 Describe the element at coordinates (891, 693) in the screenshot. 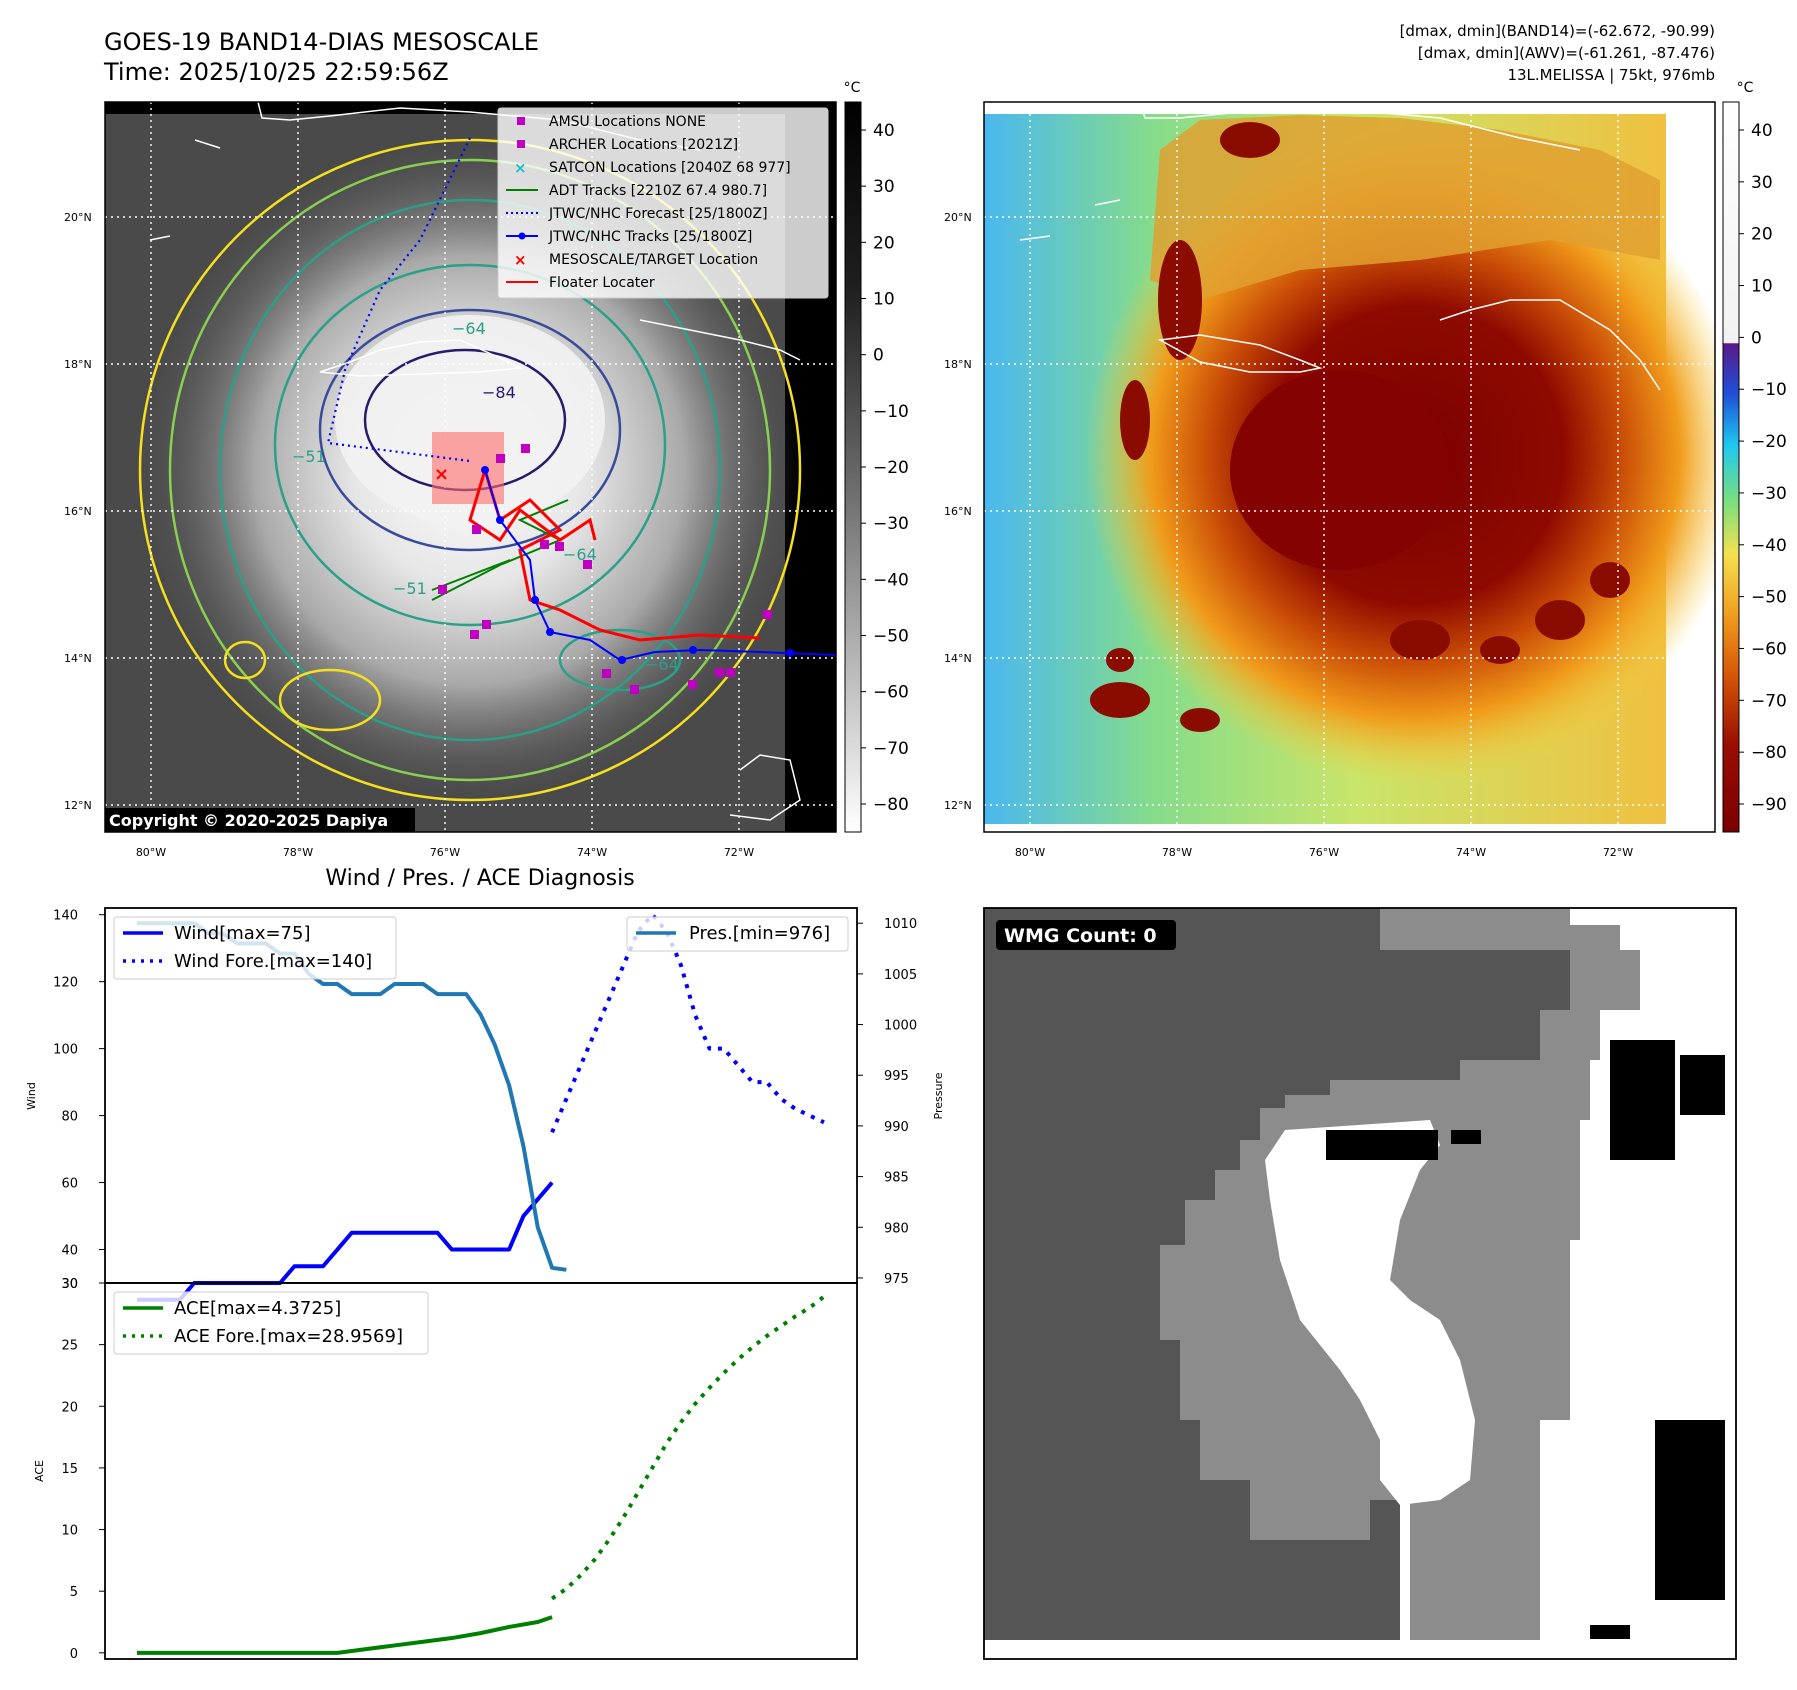

I see `band14-colorbar-tick-label: −60` at that location.